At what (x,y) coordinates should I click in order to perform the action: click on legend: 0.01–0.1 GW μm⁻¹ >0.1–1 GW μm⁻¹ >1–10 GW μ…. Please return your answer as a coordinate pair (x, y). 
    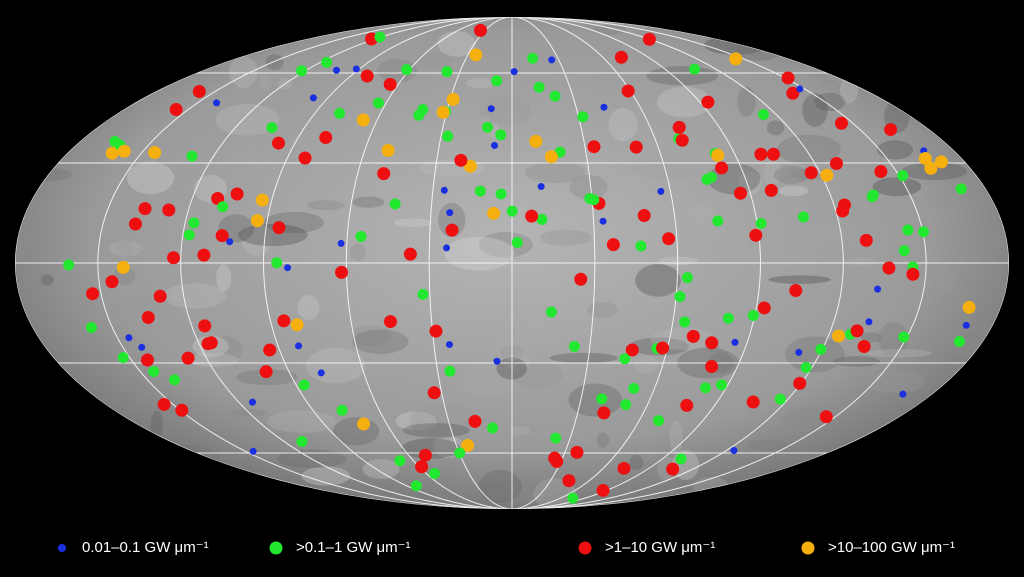
    Looking at the image, I should click on (506, 547).